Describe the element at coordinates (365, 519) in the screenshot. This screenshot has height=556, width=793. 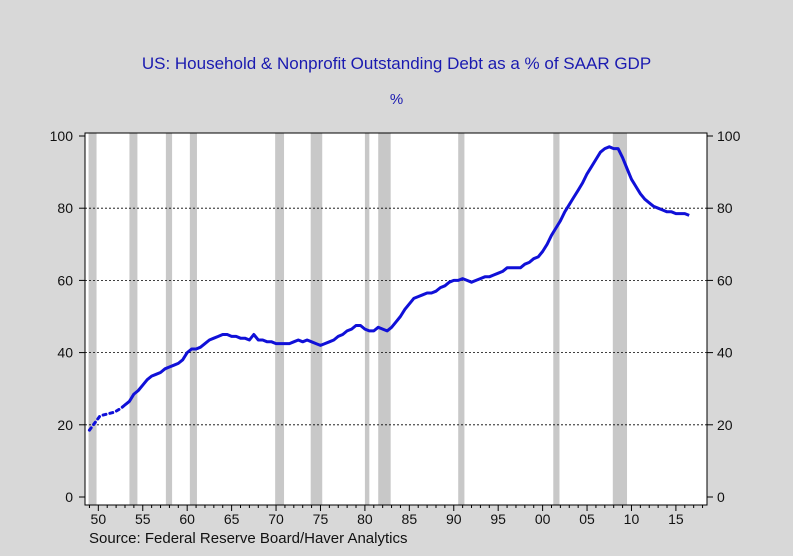
I see `x-tick-label: 80` at that location.